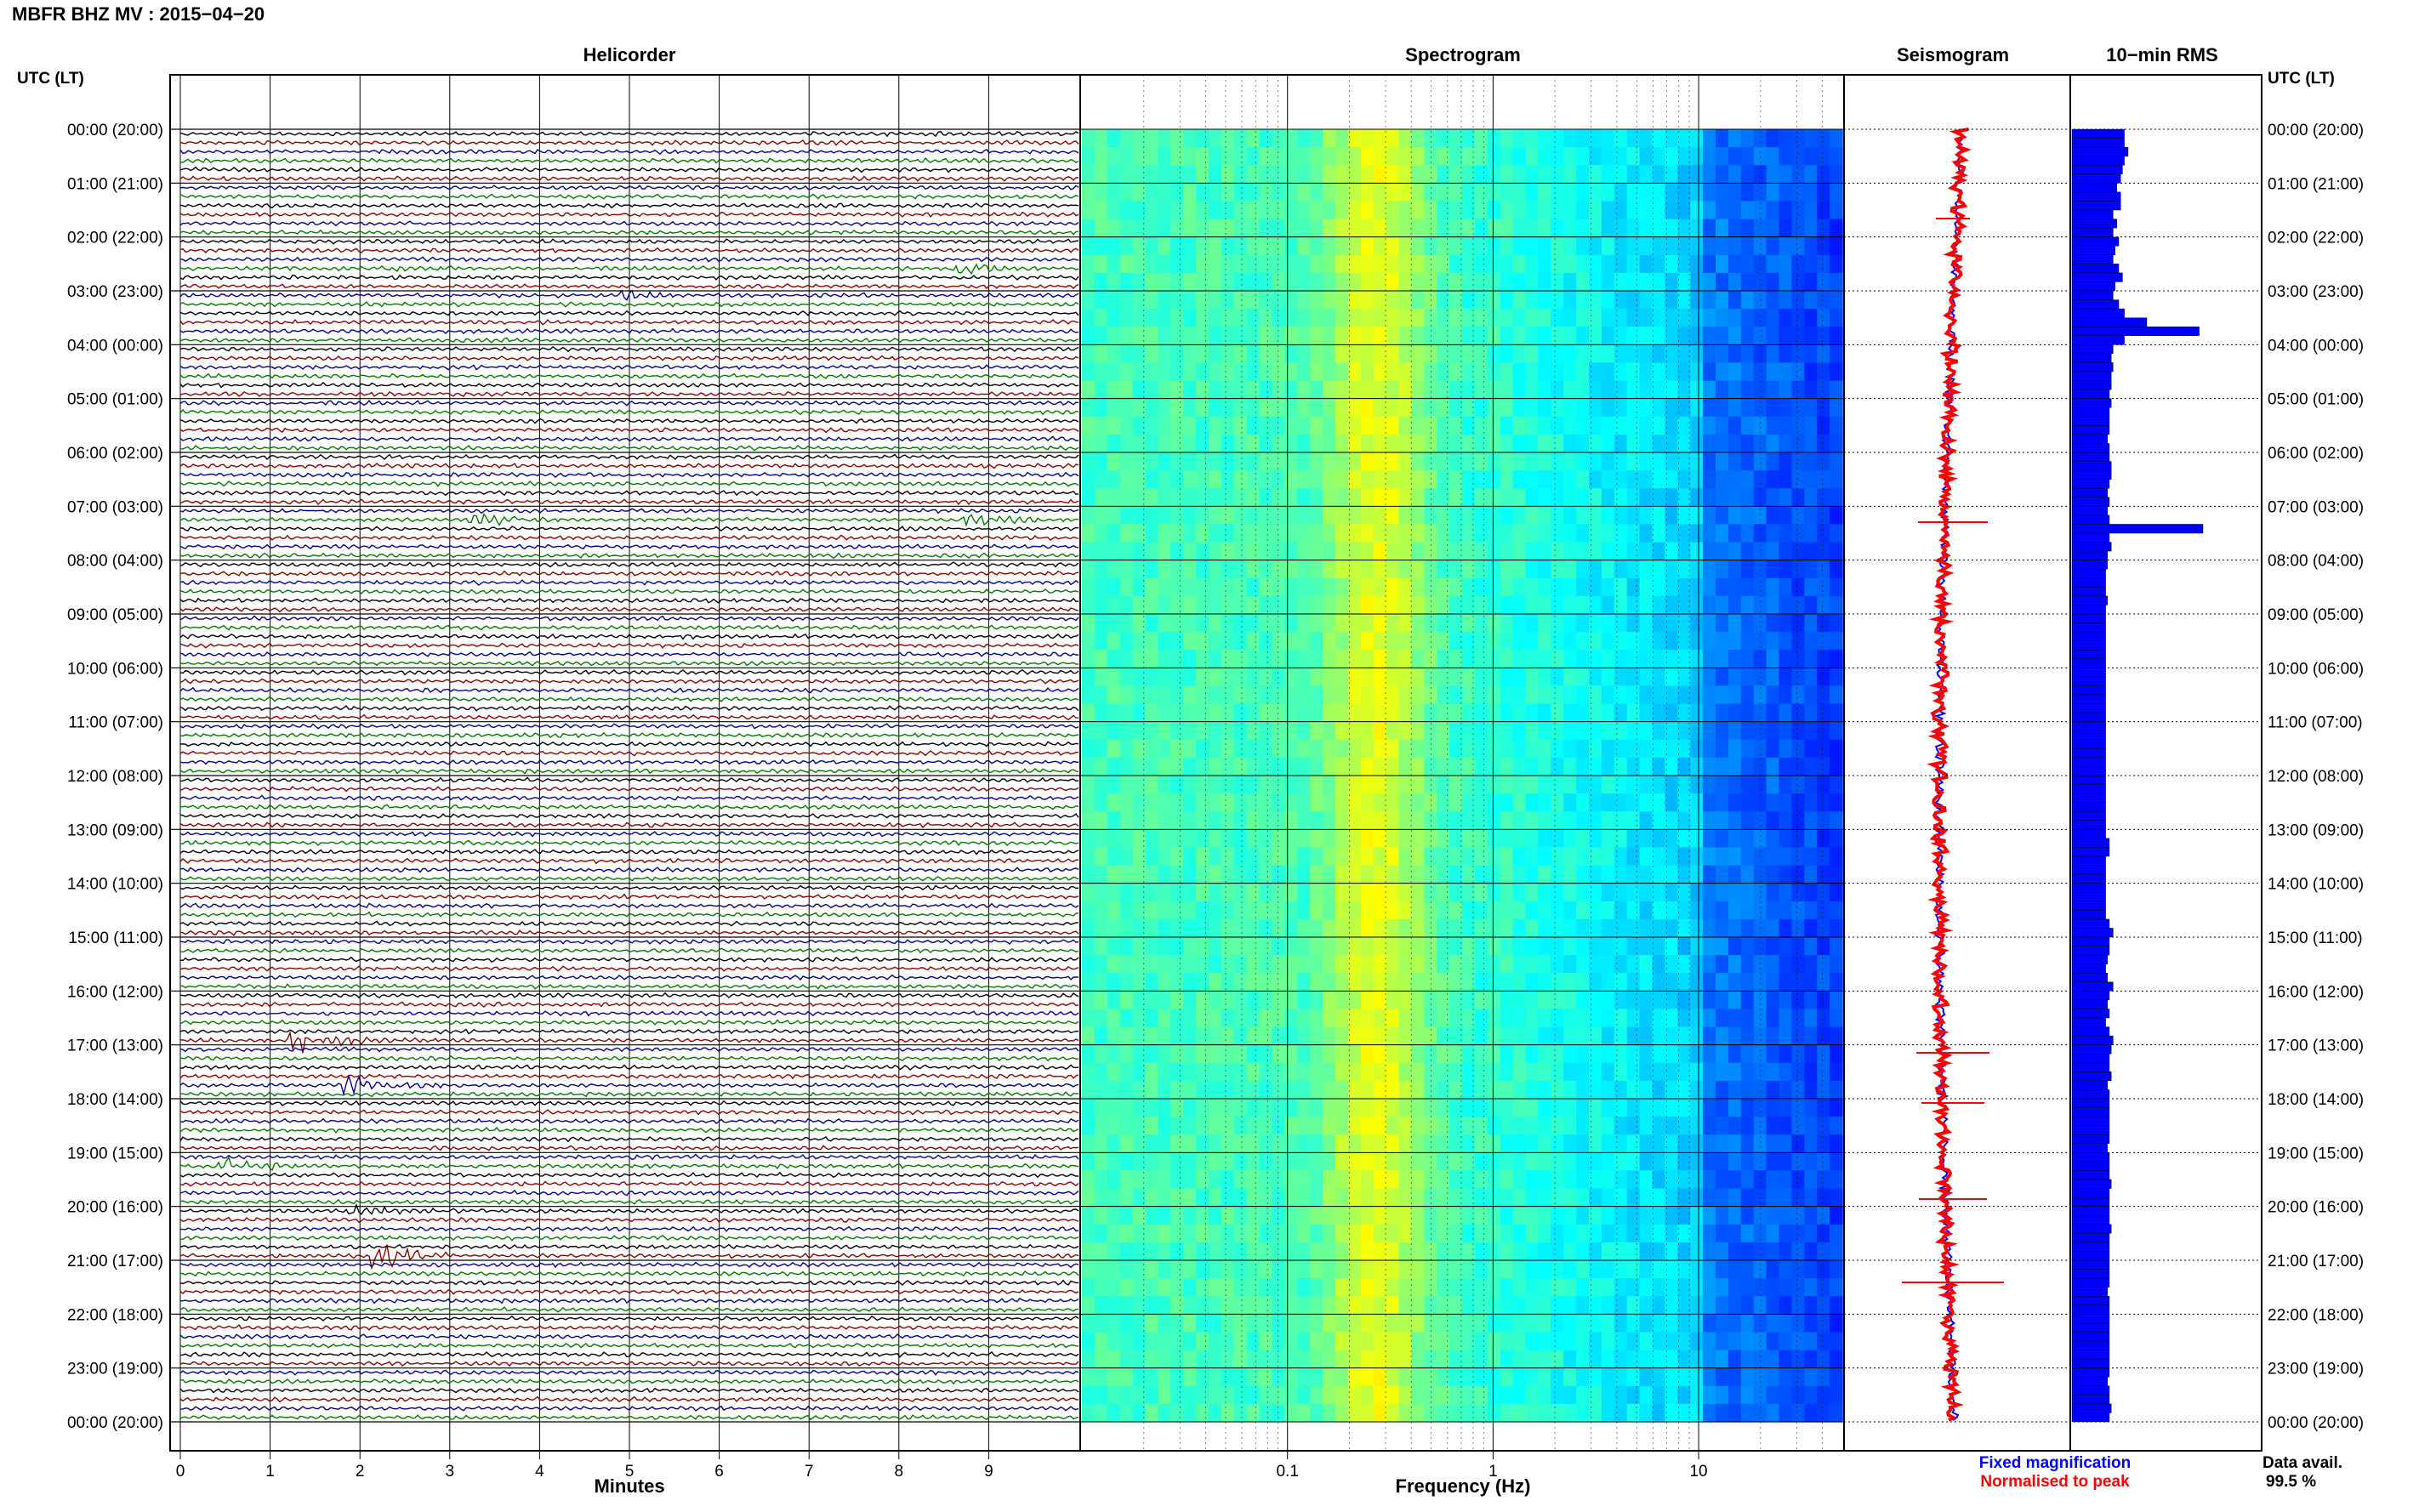 This screenshot has width=2419, height=1512. What do you see at coordinates (1493, 1472) in the screenshot?
I see `frequency-tick-label: 1` at bounding box center [1493, 1472].